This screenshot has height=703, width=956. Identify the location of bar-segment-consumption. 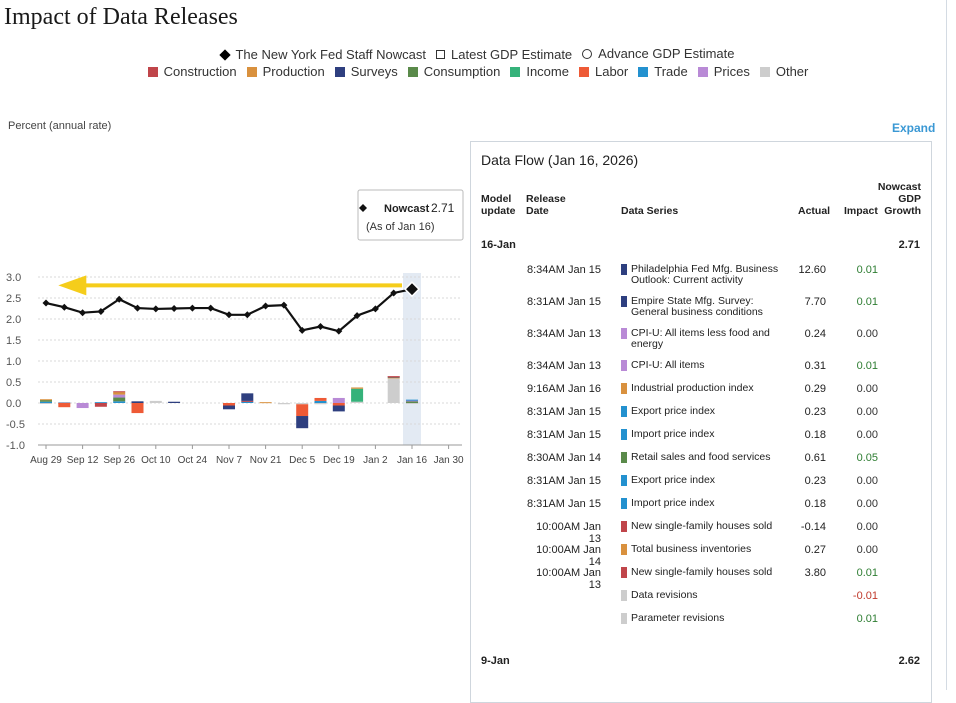
(119, 399).